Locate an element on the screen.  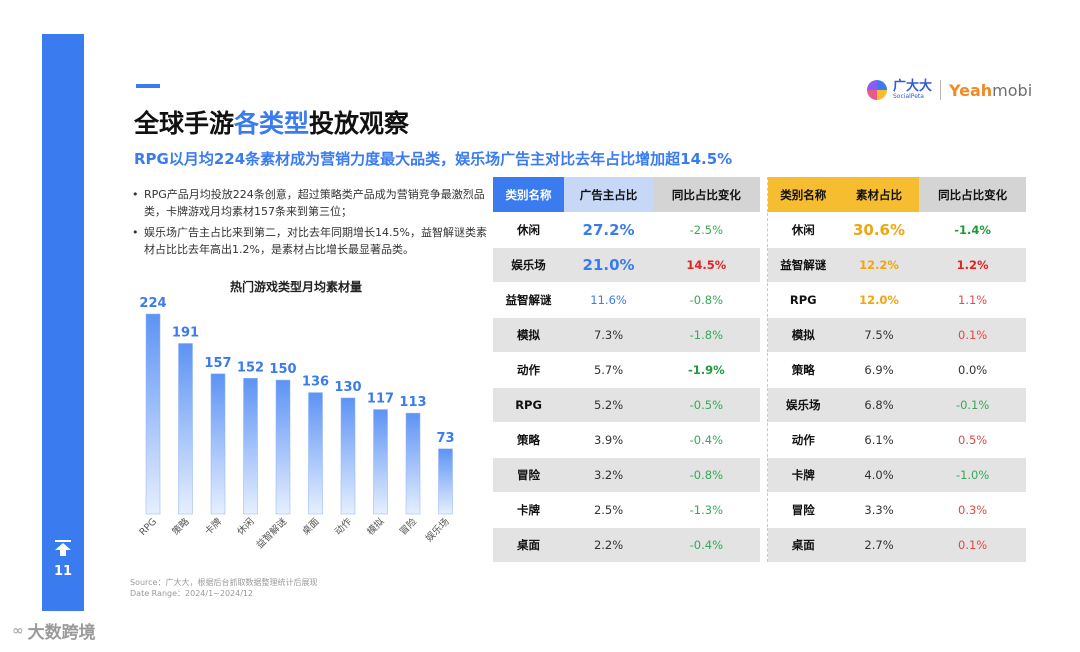
row-category-b: 冒险 is located at coordinates (803, 510).